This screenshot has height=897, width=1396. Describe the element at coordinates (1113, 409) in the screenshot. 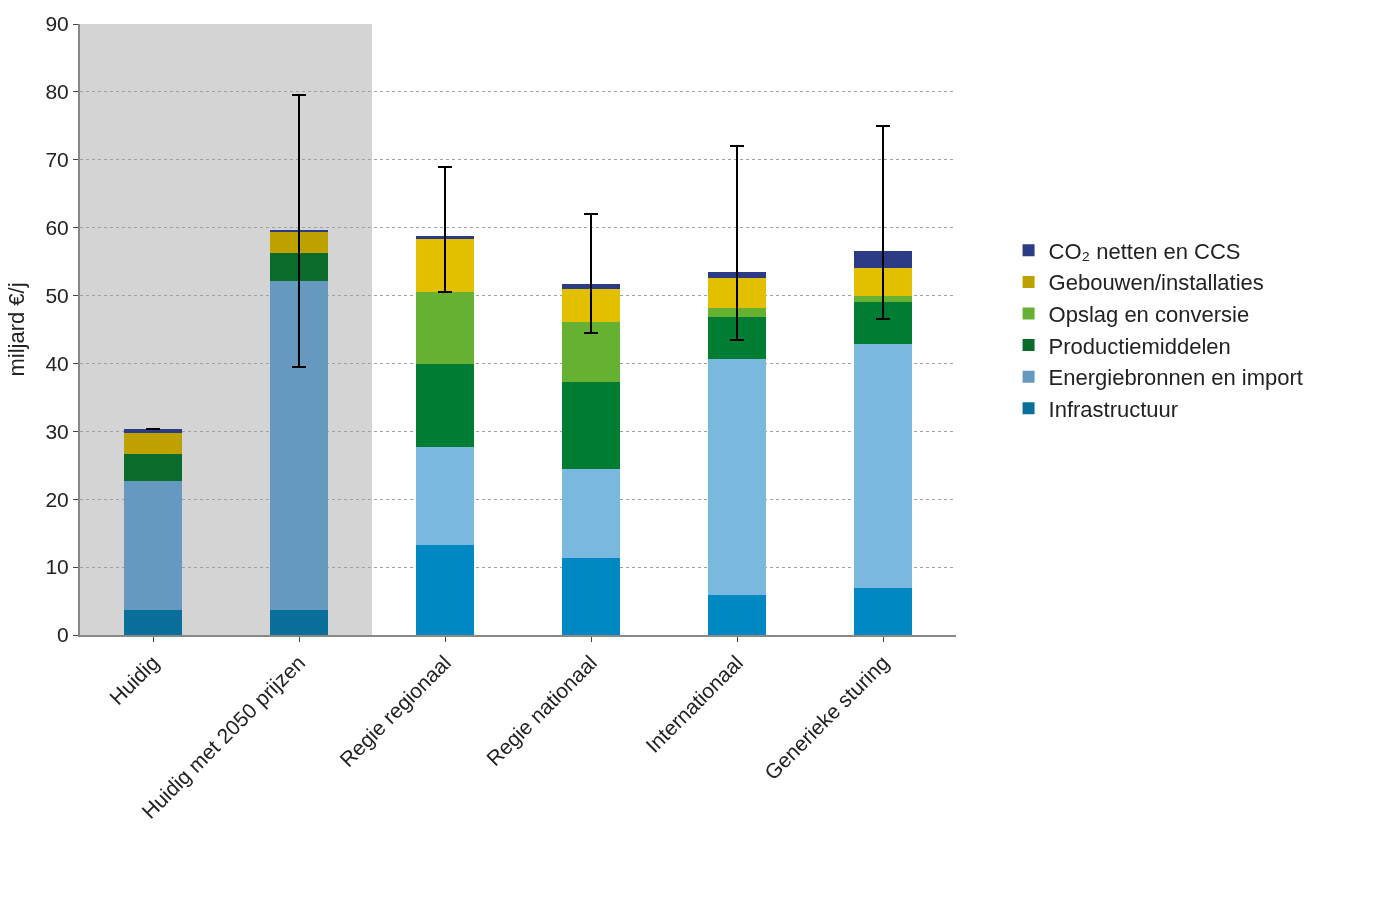

I see `legend-label: Infrastructuur` at that location.